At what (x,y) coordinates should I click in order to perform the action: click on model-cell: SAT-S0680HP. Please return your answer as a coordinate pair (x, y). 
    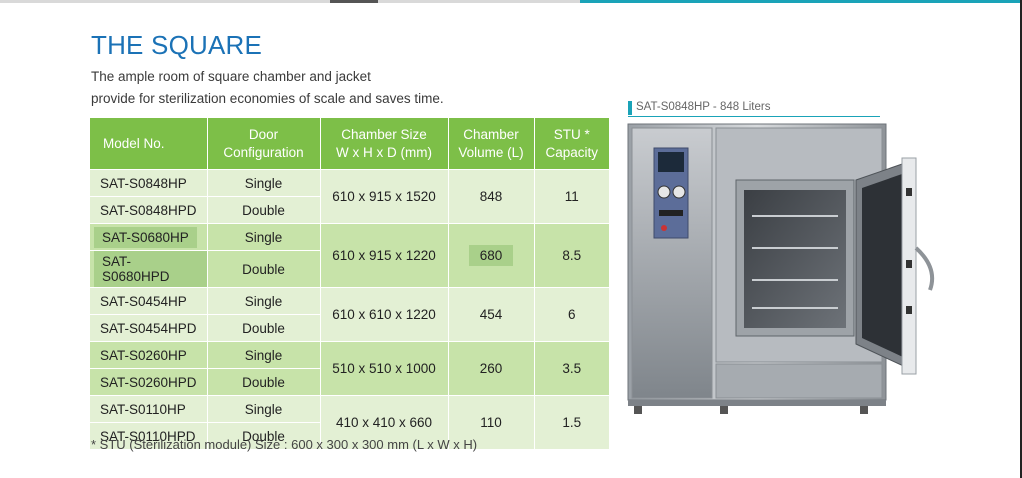
    Looking at the image, I should click on (148, 237).